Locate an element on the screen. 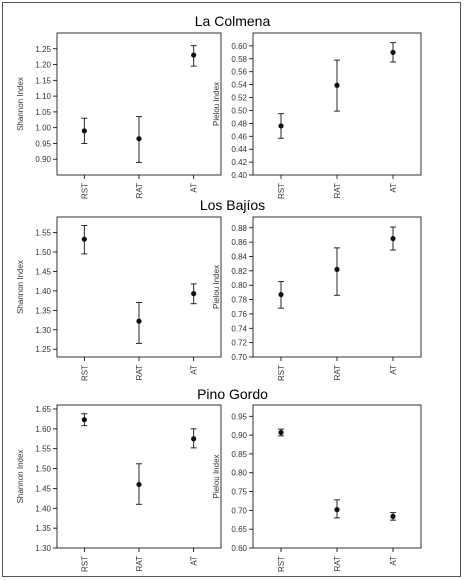 This screenshot has width=465, height=580. y-tick-label: 0.54 is located at coordinates (239, 85).